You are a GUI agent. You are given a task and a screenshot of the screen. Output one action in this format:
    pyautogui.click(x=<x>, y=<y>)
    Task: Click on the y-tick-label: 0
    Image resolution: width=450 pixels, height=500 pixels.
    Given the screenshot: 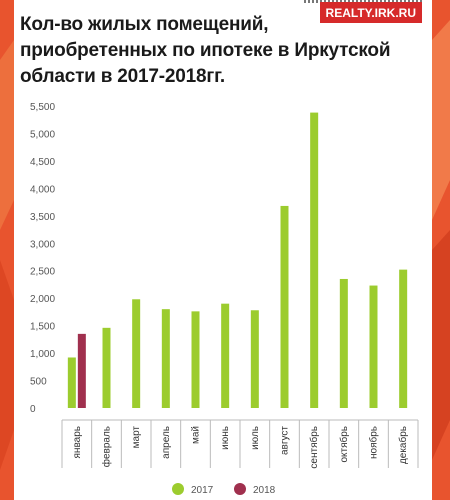 What is the action you would take?
    pyautogui.click(x=33, y=409)
    